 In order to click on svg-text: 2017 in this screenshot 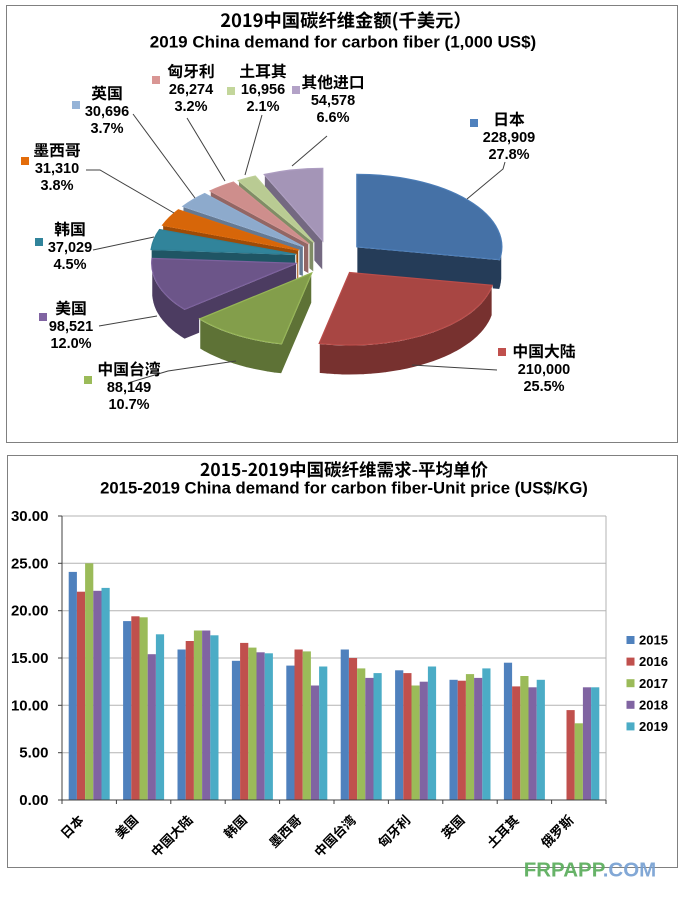, I will do `click(653, 683)`.